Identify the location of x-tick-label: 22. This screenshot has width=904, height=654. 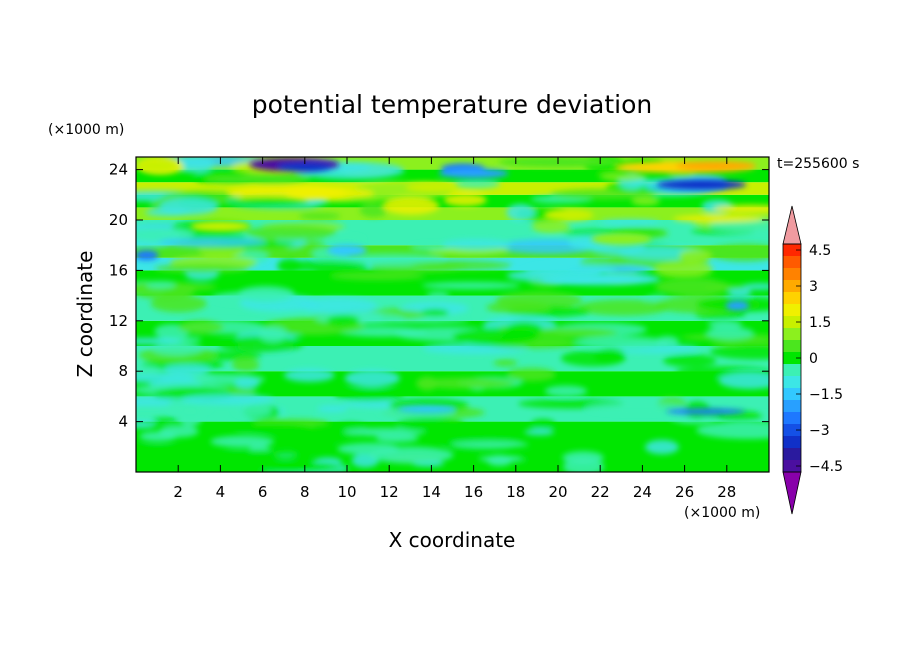
(600, 492).